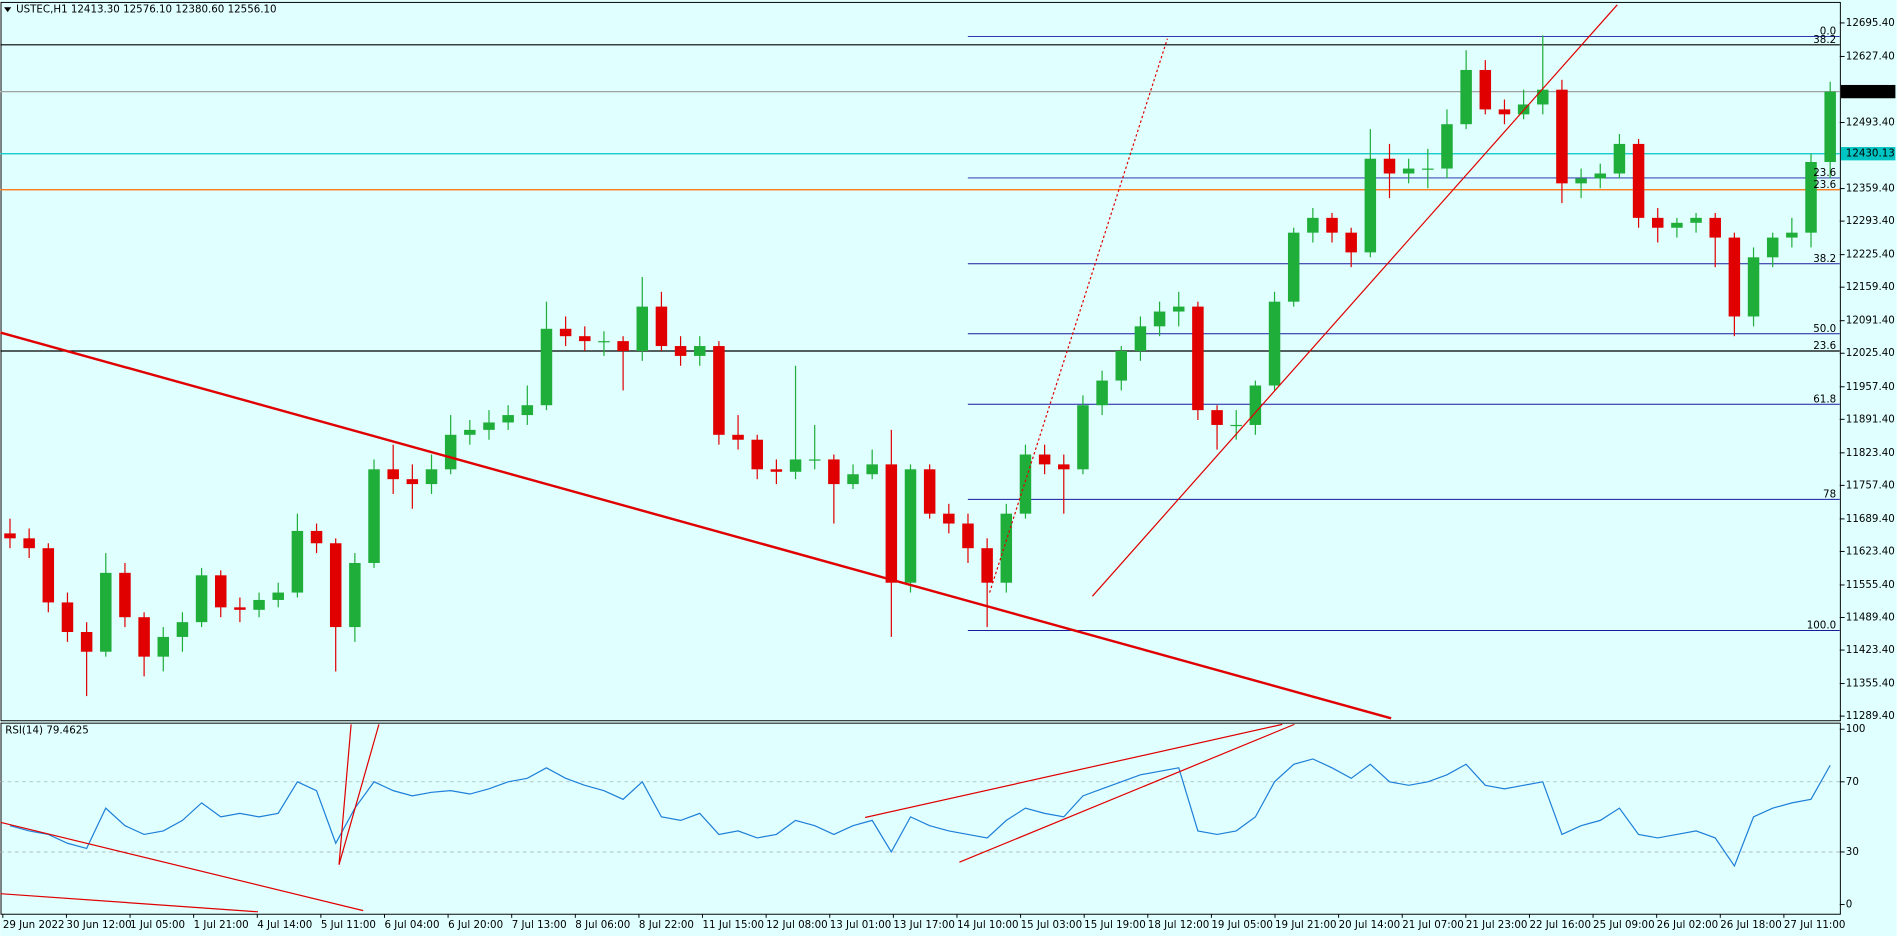  I want to click on y-tick-label: 12695.40, so click(1870, 23).